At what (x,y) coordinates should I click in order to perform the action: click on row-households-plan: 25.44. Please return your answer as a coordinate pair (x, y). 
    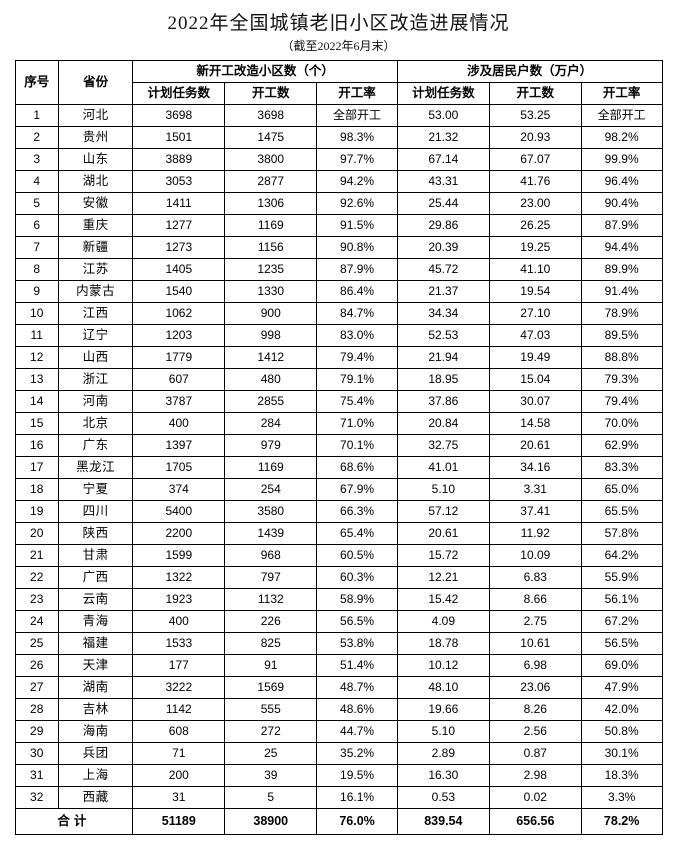
    Looking at the image, I should click on (443, 203).